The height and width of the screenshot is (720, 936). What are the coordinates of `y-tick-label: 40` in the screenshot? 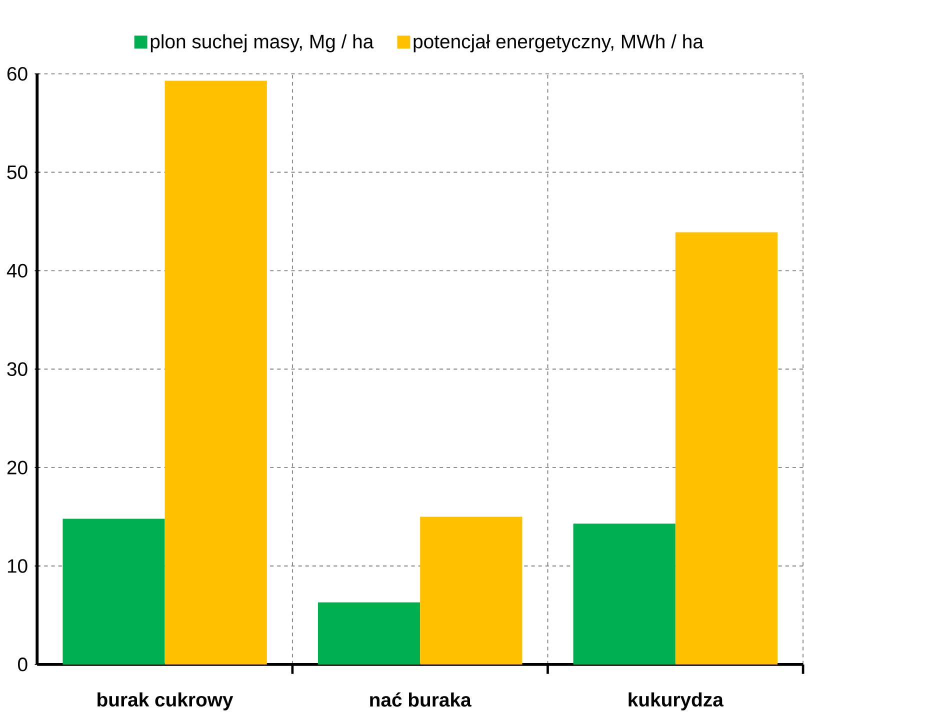 It's located at (17, 271).